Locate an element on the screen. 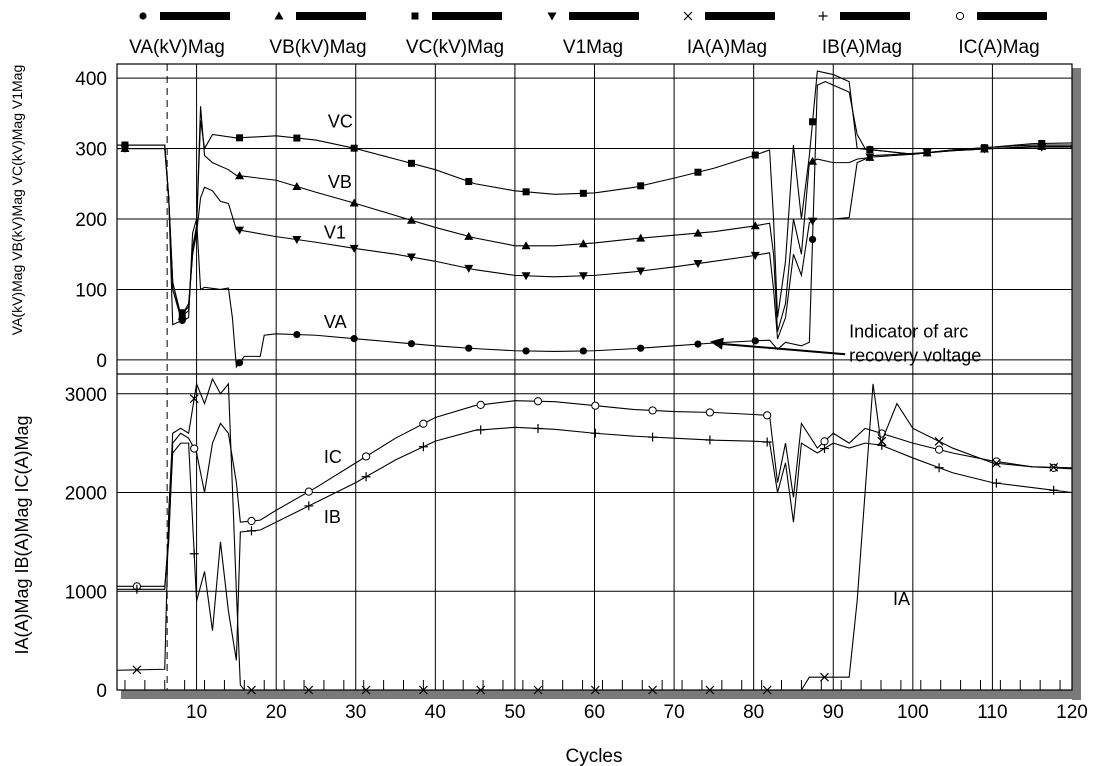 The width and height of the screenshot is (1094, 766). y-tick-label: 2000 is located at coordinates (86, 494).